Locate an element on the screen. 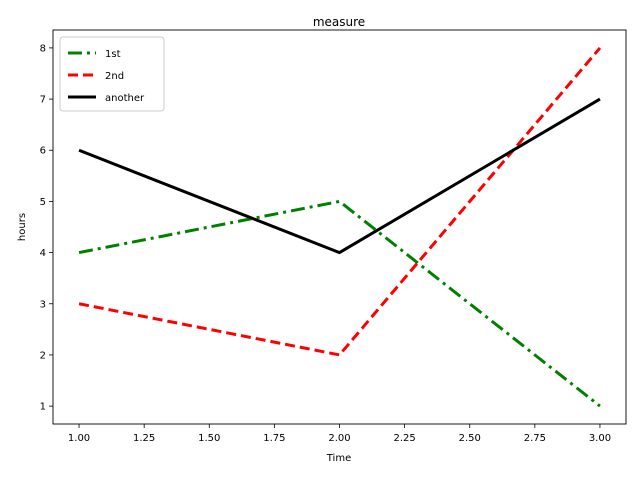  legend-box is located at coordinates (112, 74).